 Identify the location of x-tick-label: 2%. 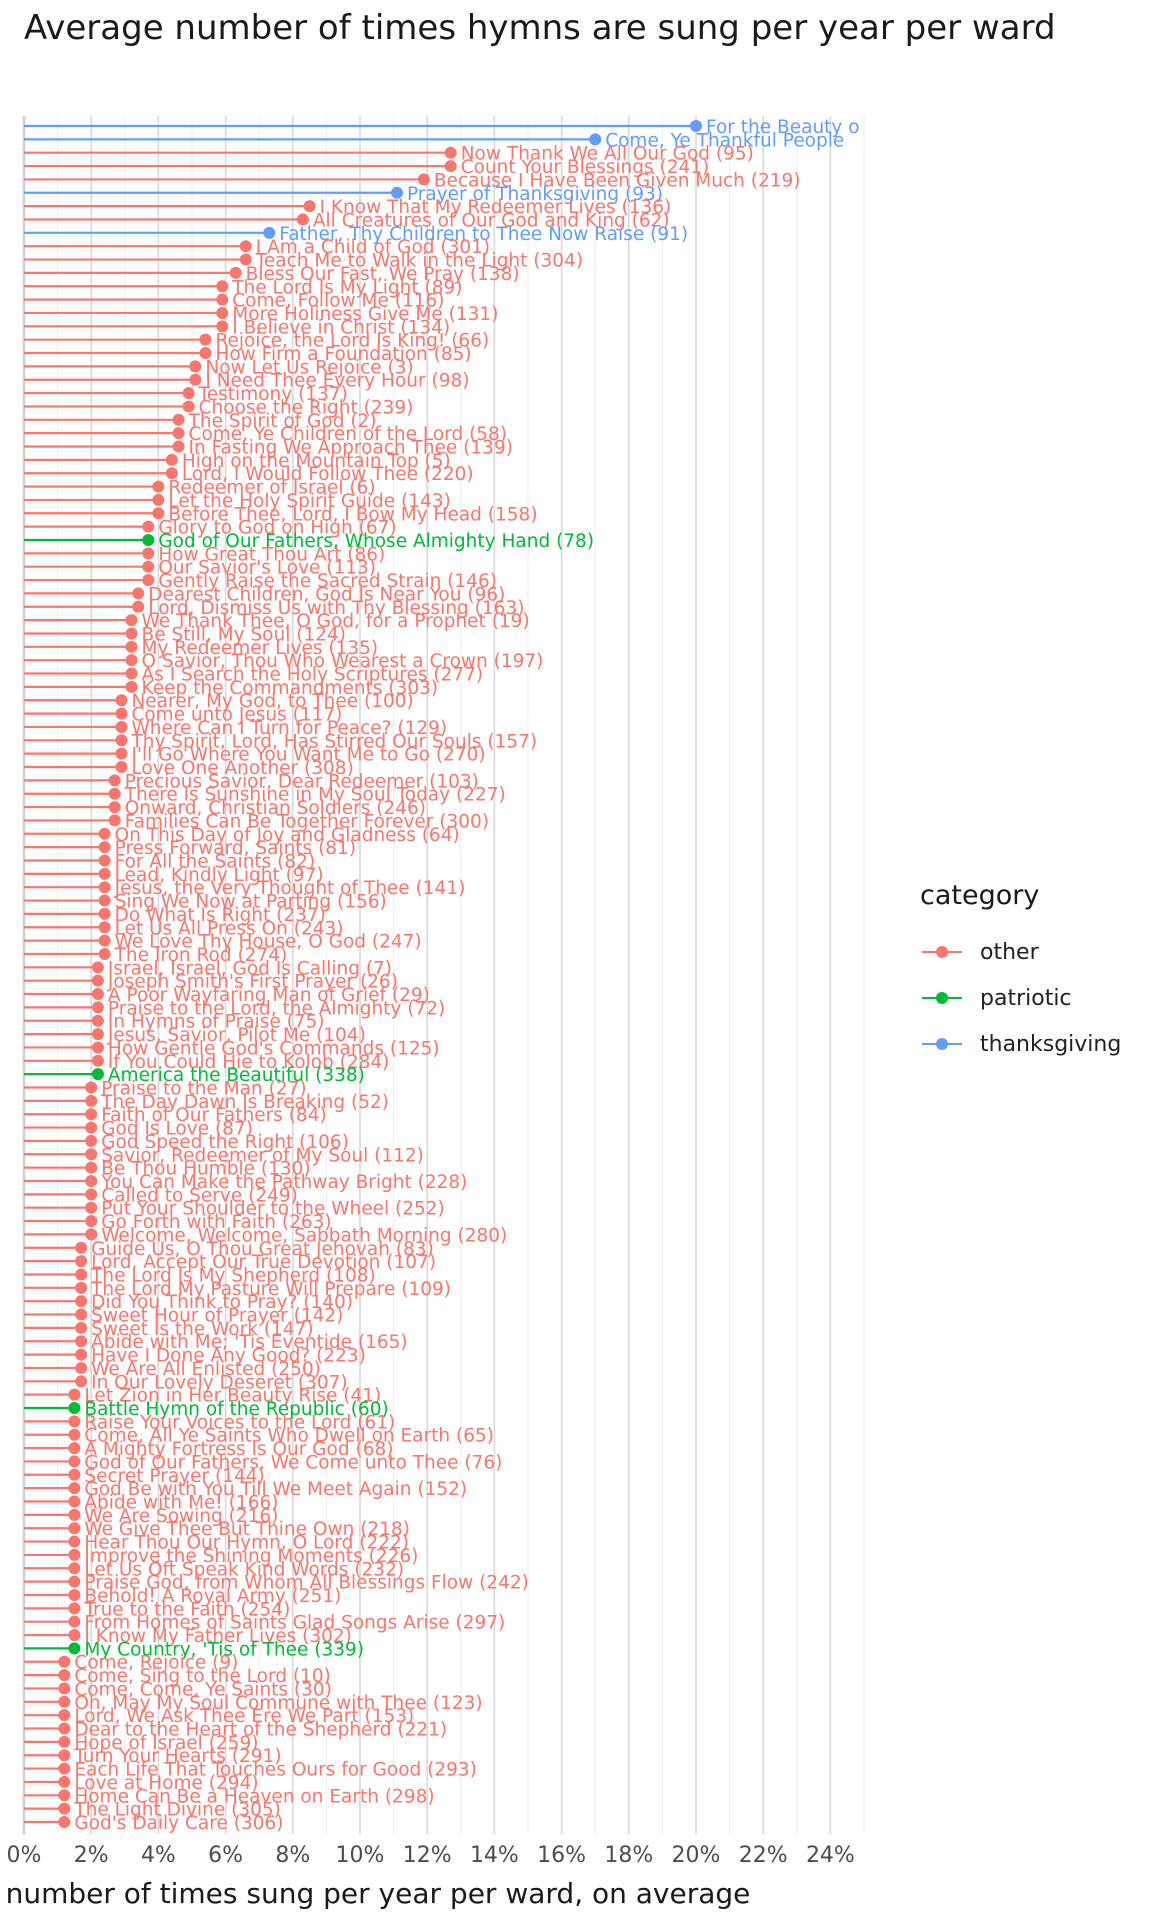
(91, 1855).